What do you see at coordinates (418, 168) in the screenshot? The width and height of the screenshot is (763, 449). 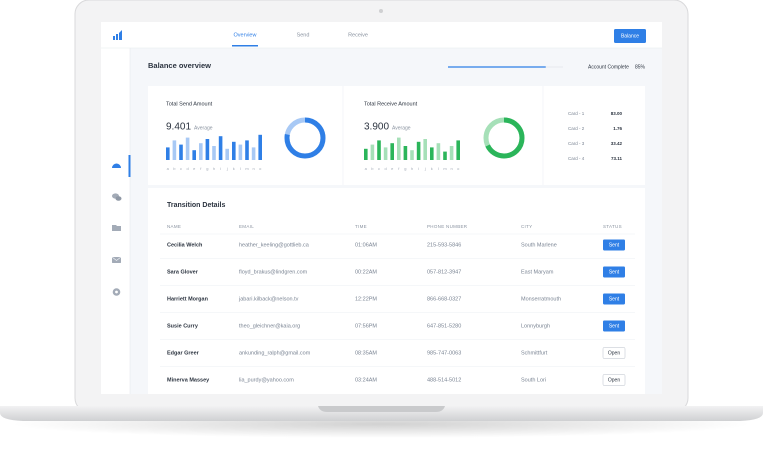 I see `bar-label: i` at bounding box center [418, 168].